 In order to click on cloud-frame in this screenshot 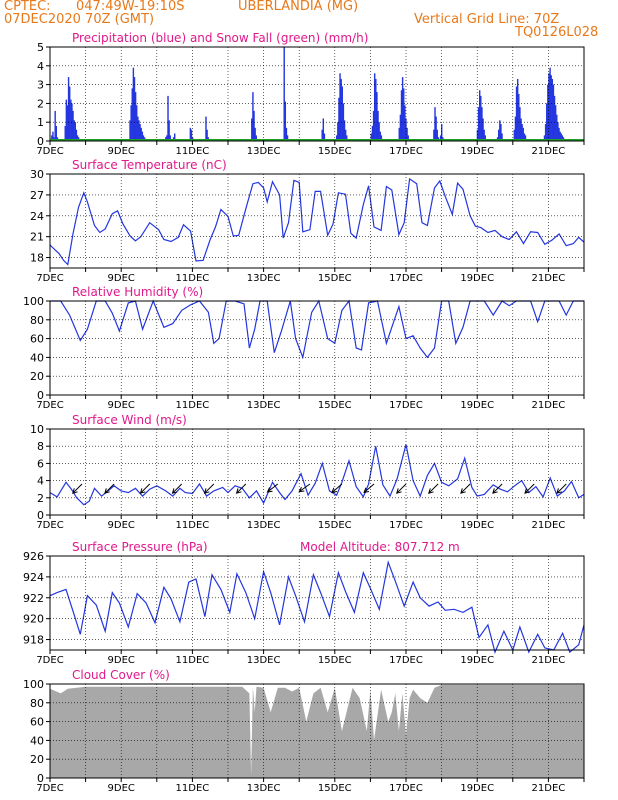, I will do `click(317, 731)`.